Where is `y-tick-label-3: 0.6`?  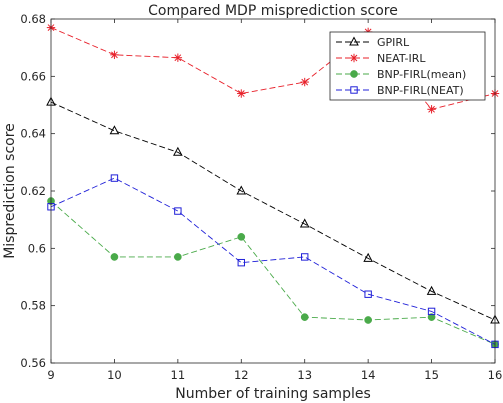
y-tick-label-3: 0.6 is located at coordinates (37, 248).